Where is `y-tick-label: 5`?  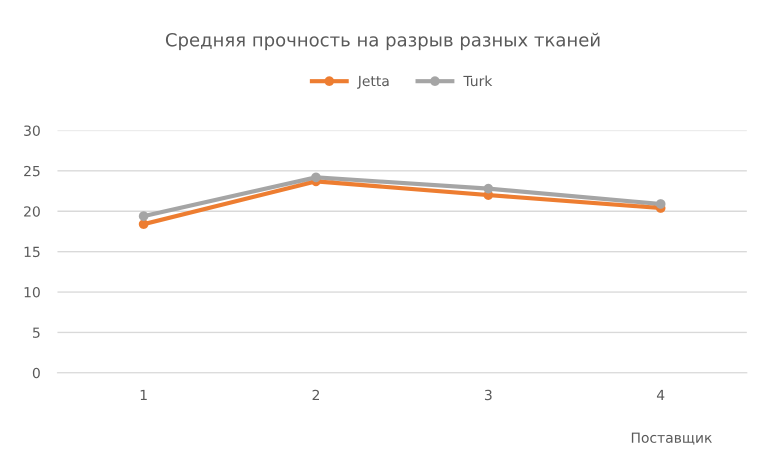
y-tick-label: 5 is located at coordinates (36, 333).